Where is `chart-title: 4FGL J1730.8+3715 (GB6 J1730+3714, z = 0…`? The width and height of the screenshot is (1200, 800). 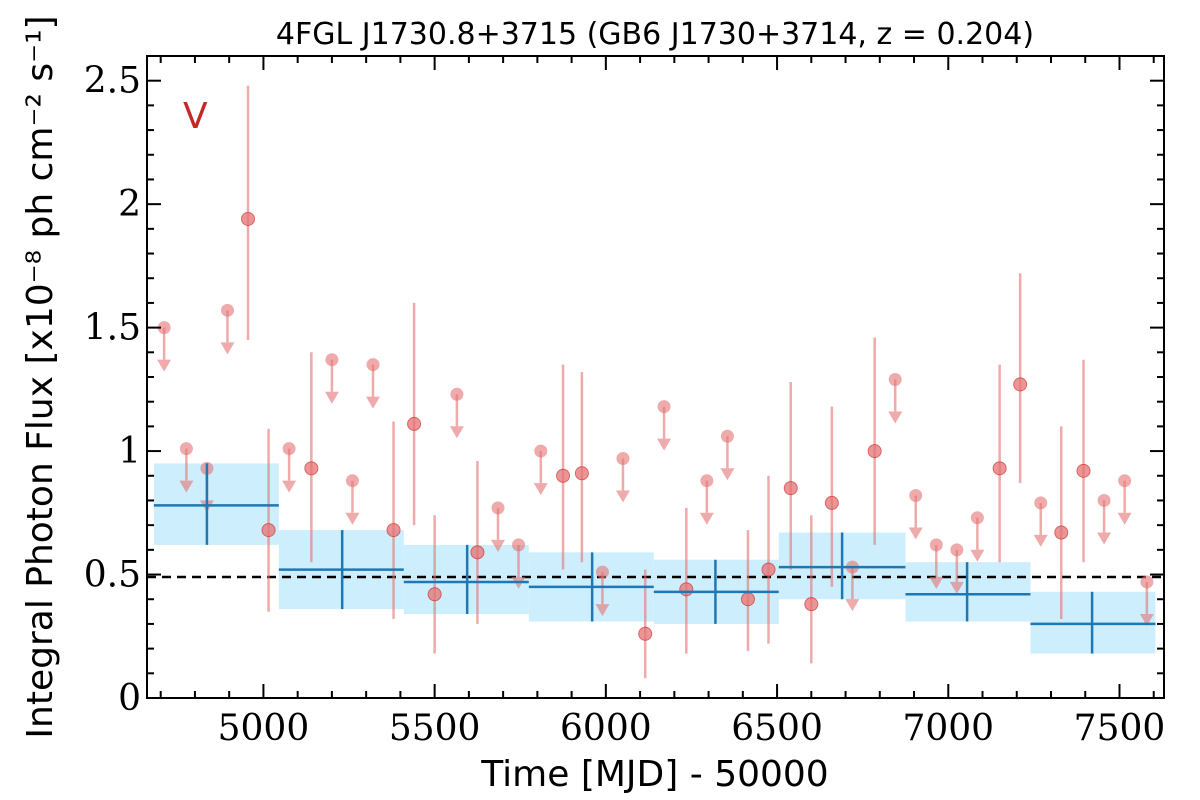 chart-title: 4FGL J1730.8+3715 (GB6 J1730+3714, z = 0… is located at coordinates (655, 34).